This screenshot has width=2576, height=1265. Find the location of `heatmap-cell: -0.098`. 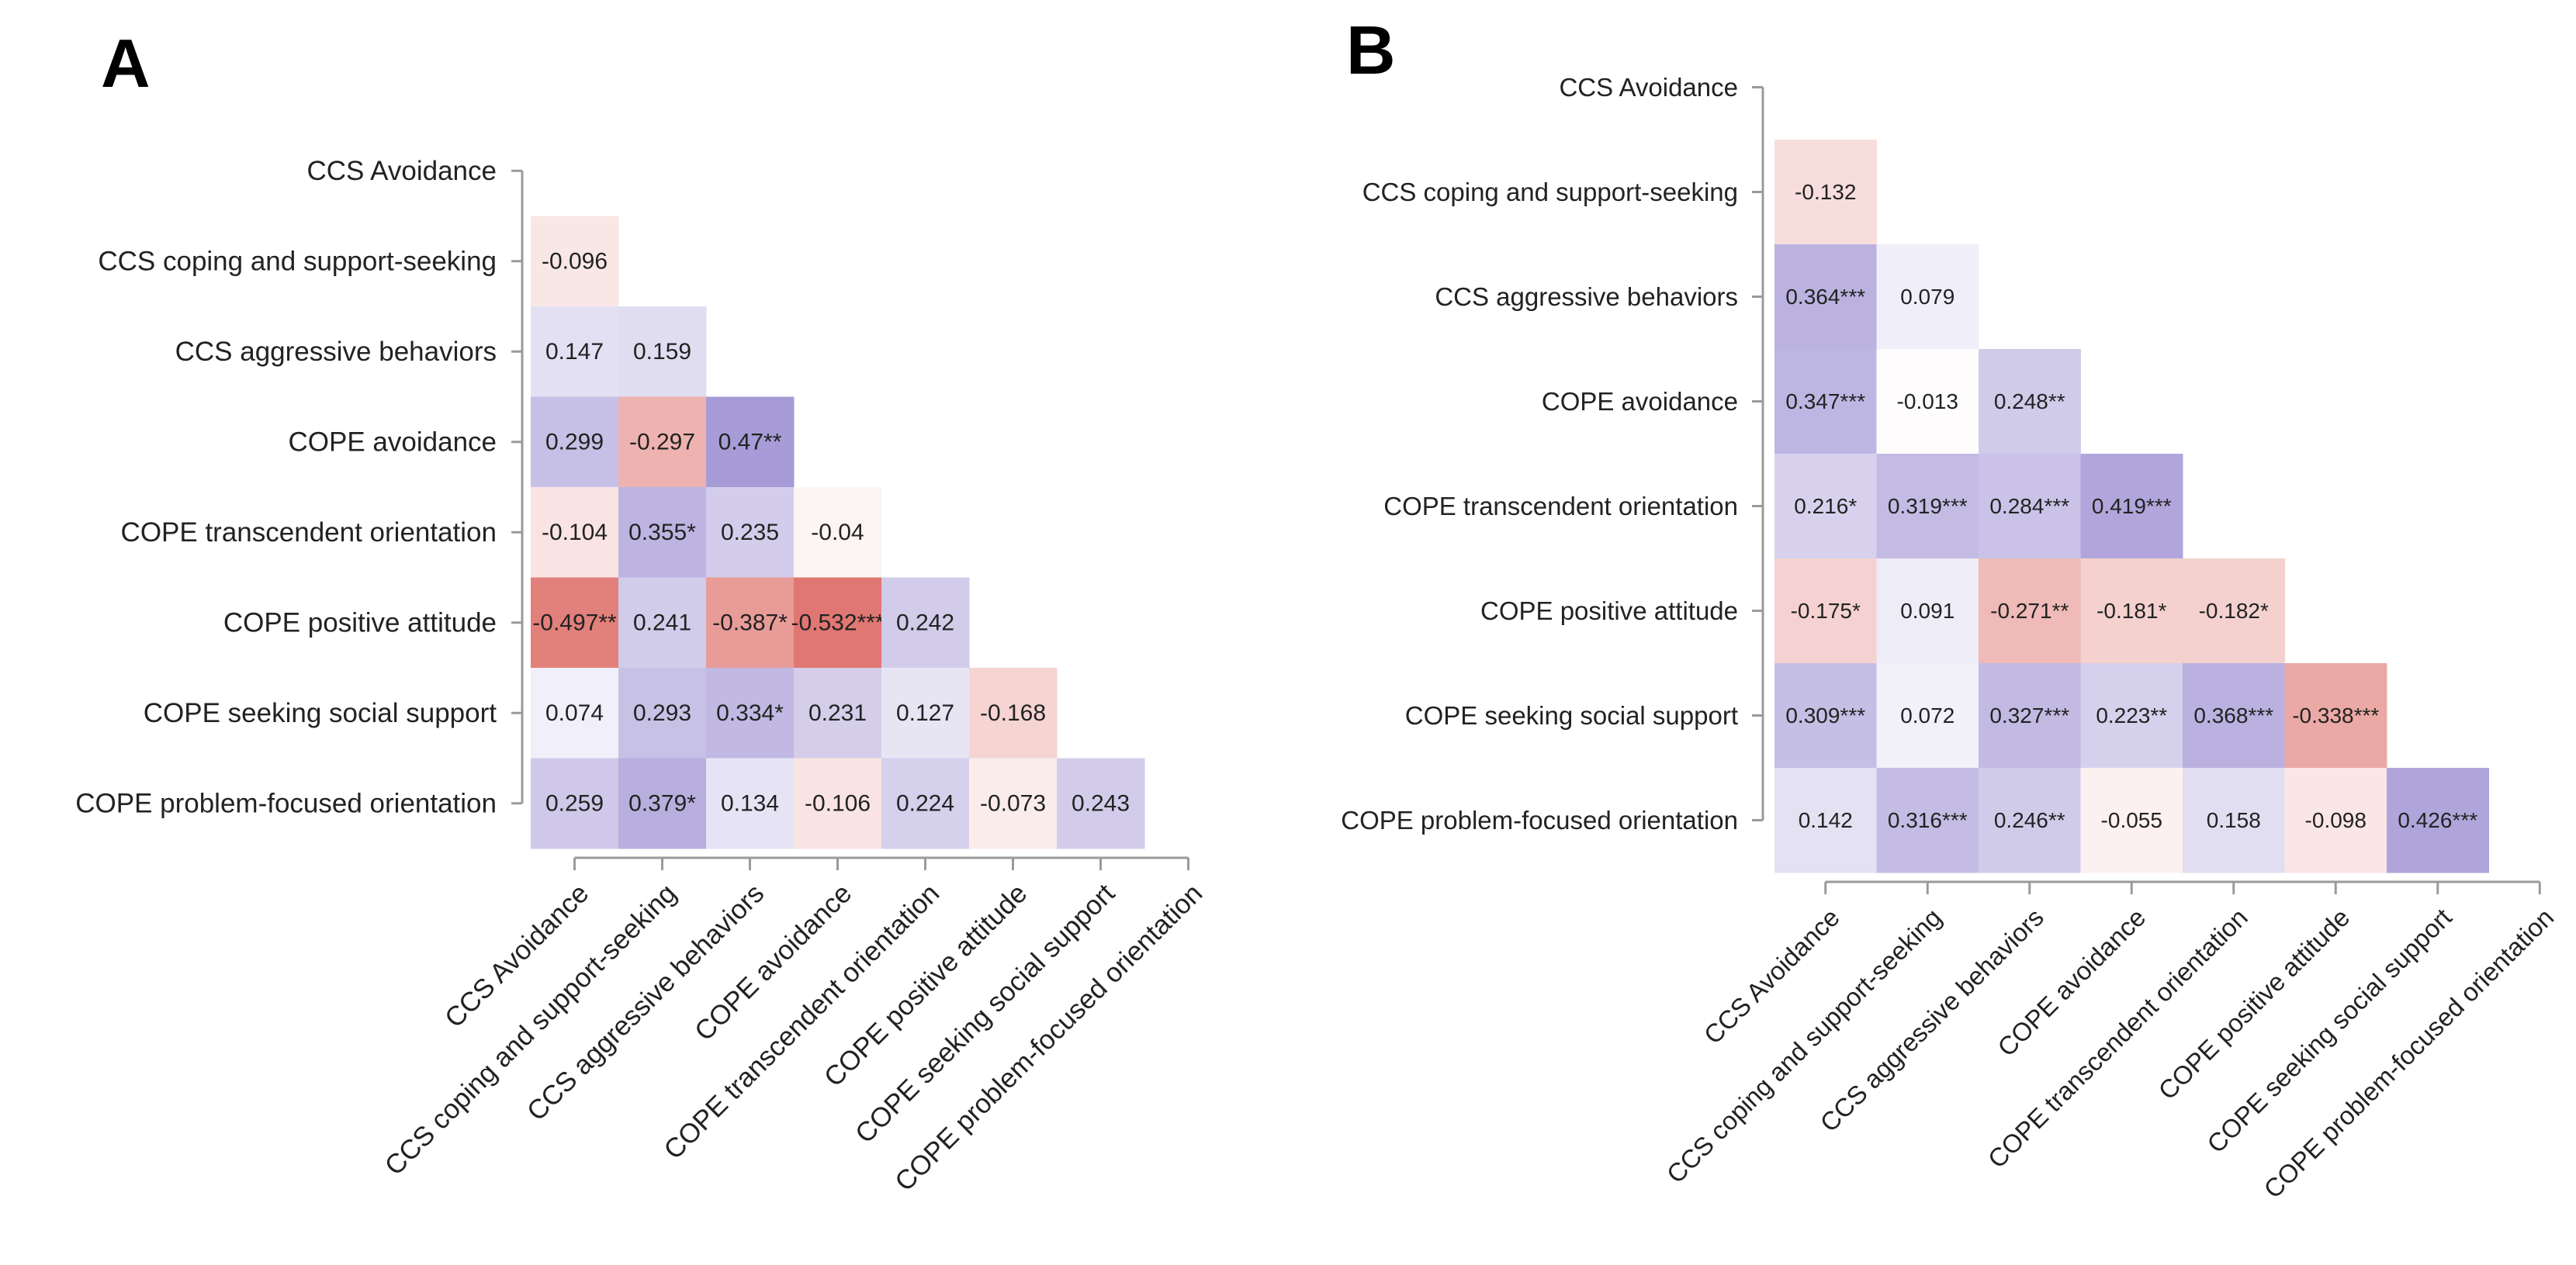

heatmap-cell: -0.098 is located at coordinates (2335, 820).